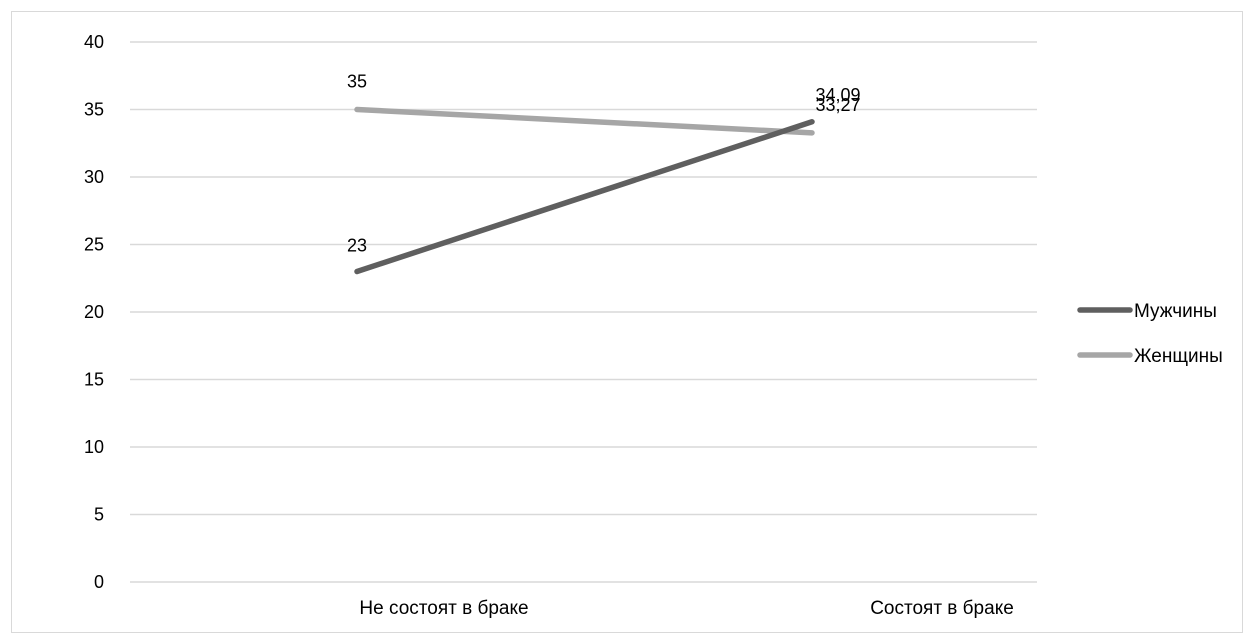 The width and height of the screenshot is (1254, 644). I want to click on series-lines, so click(584, 190).